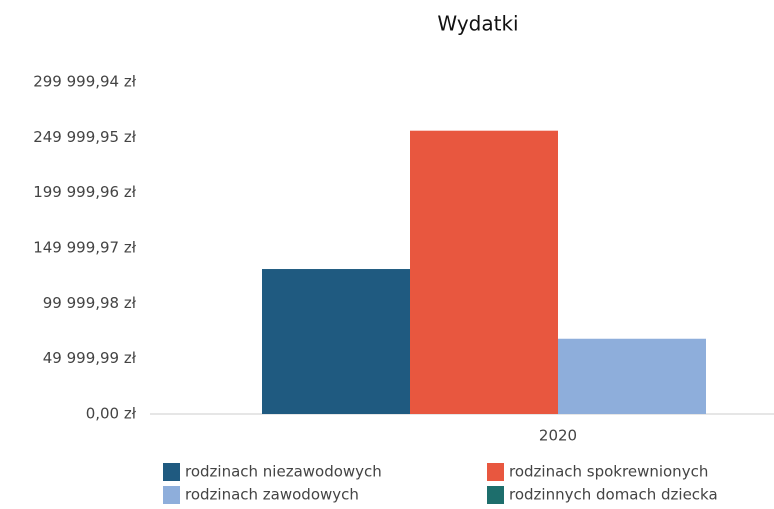 This screenshot has height=509, width=774. Describe the element at coordinates (90, 303) in the screenshot. I see `y-tick-label: 99 999,98 zł` at that location.